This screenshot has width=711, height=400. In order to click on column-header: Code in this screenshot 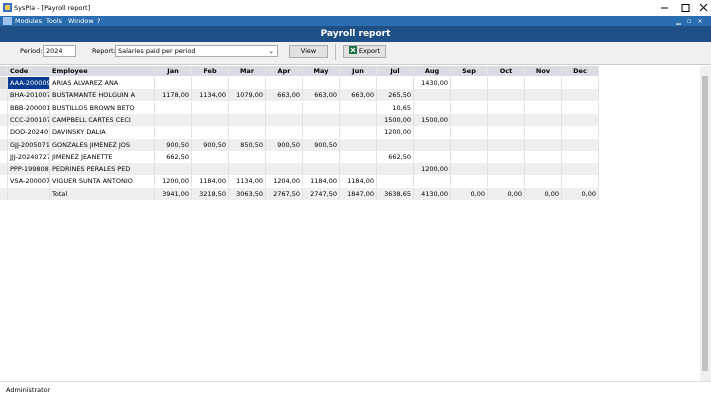, I will do `click(29, 71)`.